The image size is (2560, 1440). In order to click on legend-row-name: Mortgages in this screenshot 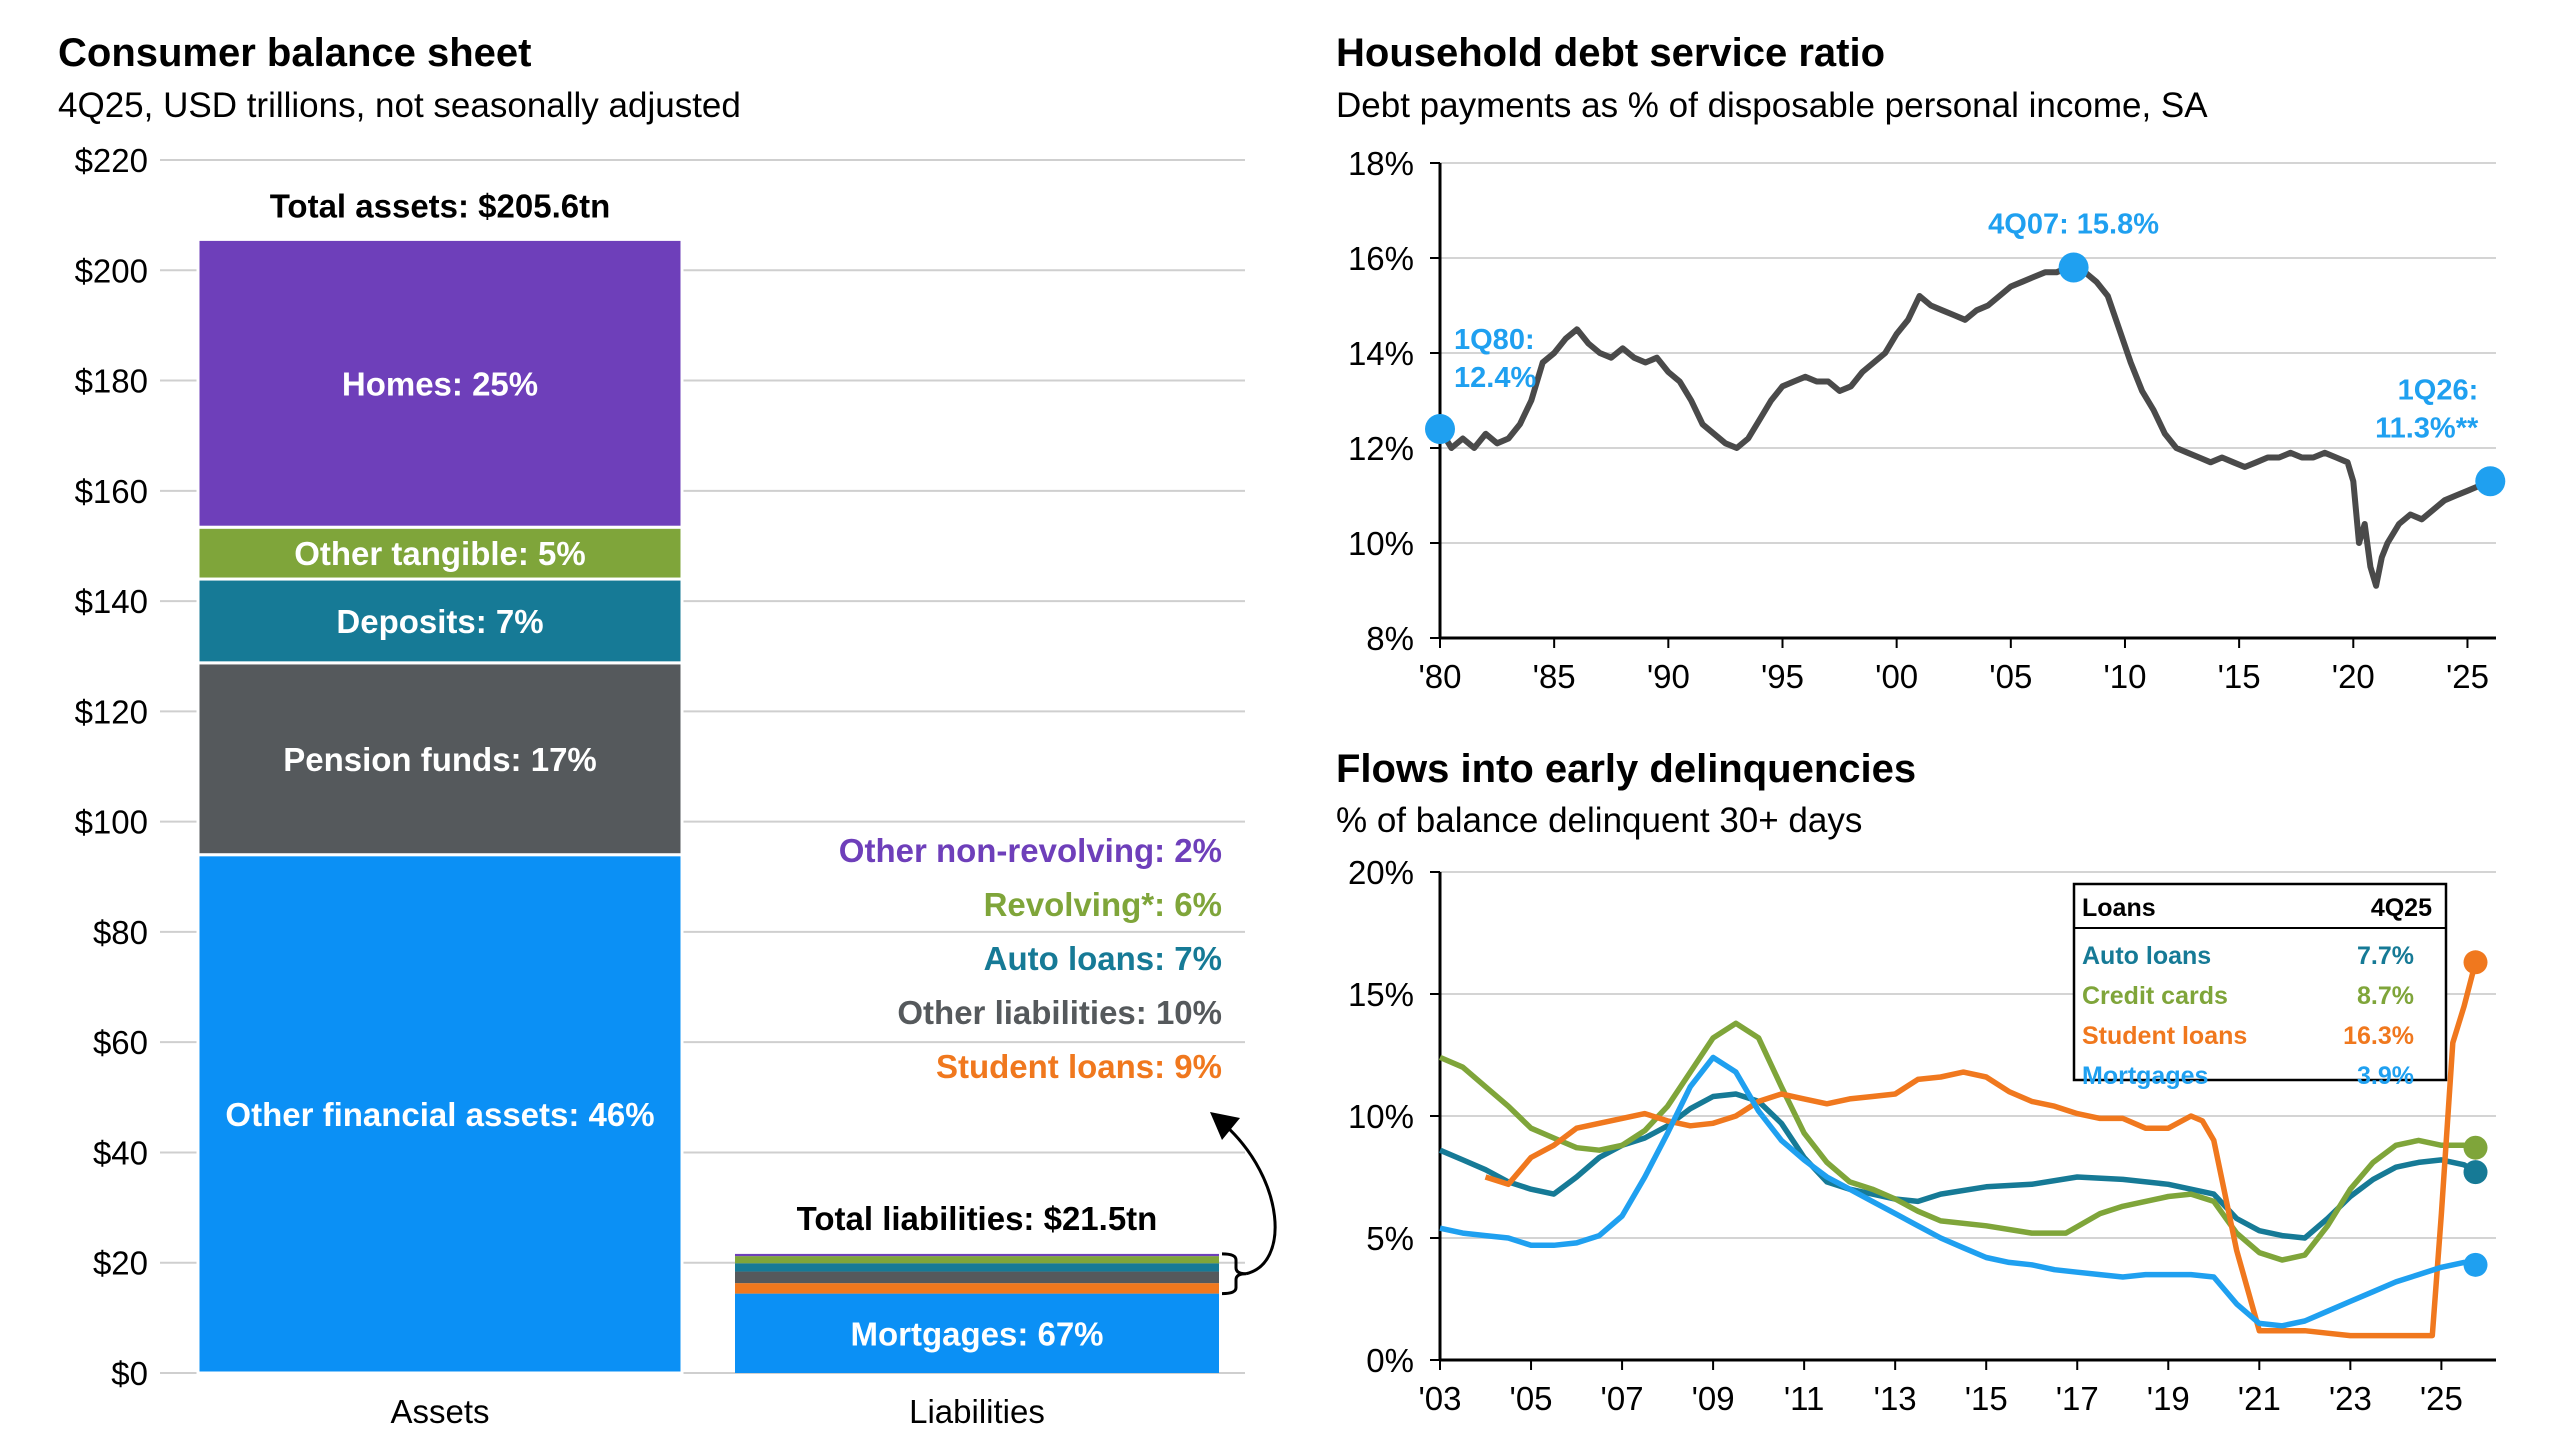, I will do `click(2145, 1076)`.